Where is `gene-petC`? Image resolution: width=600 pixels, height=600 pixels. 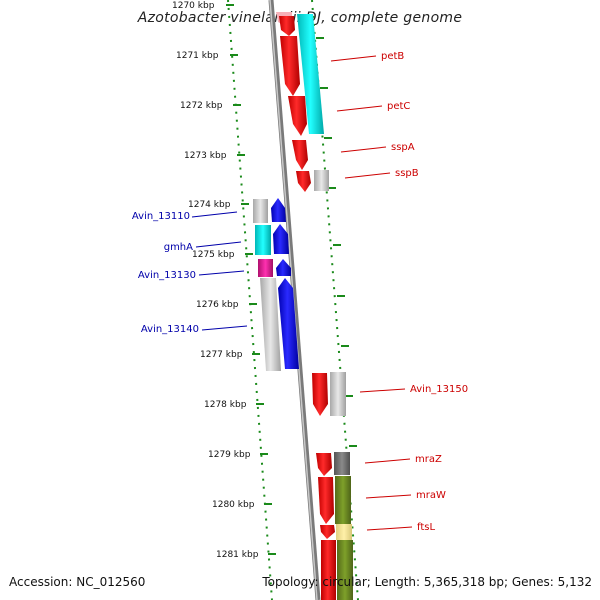 gene-petC is located at coordinates (297, 116).